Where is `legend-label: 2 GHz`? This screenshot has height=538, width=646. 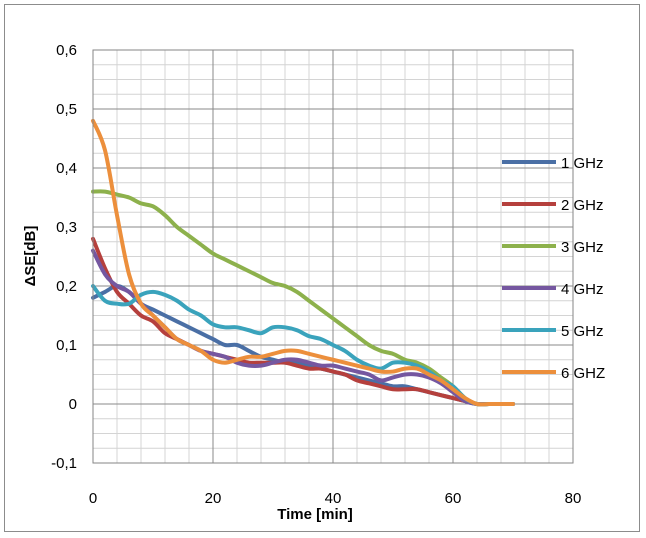 legend-label: 2 GHz is located at coordinates (582, 205).